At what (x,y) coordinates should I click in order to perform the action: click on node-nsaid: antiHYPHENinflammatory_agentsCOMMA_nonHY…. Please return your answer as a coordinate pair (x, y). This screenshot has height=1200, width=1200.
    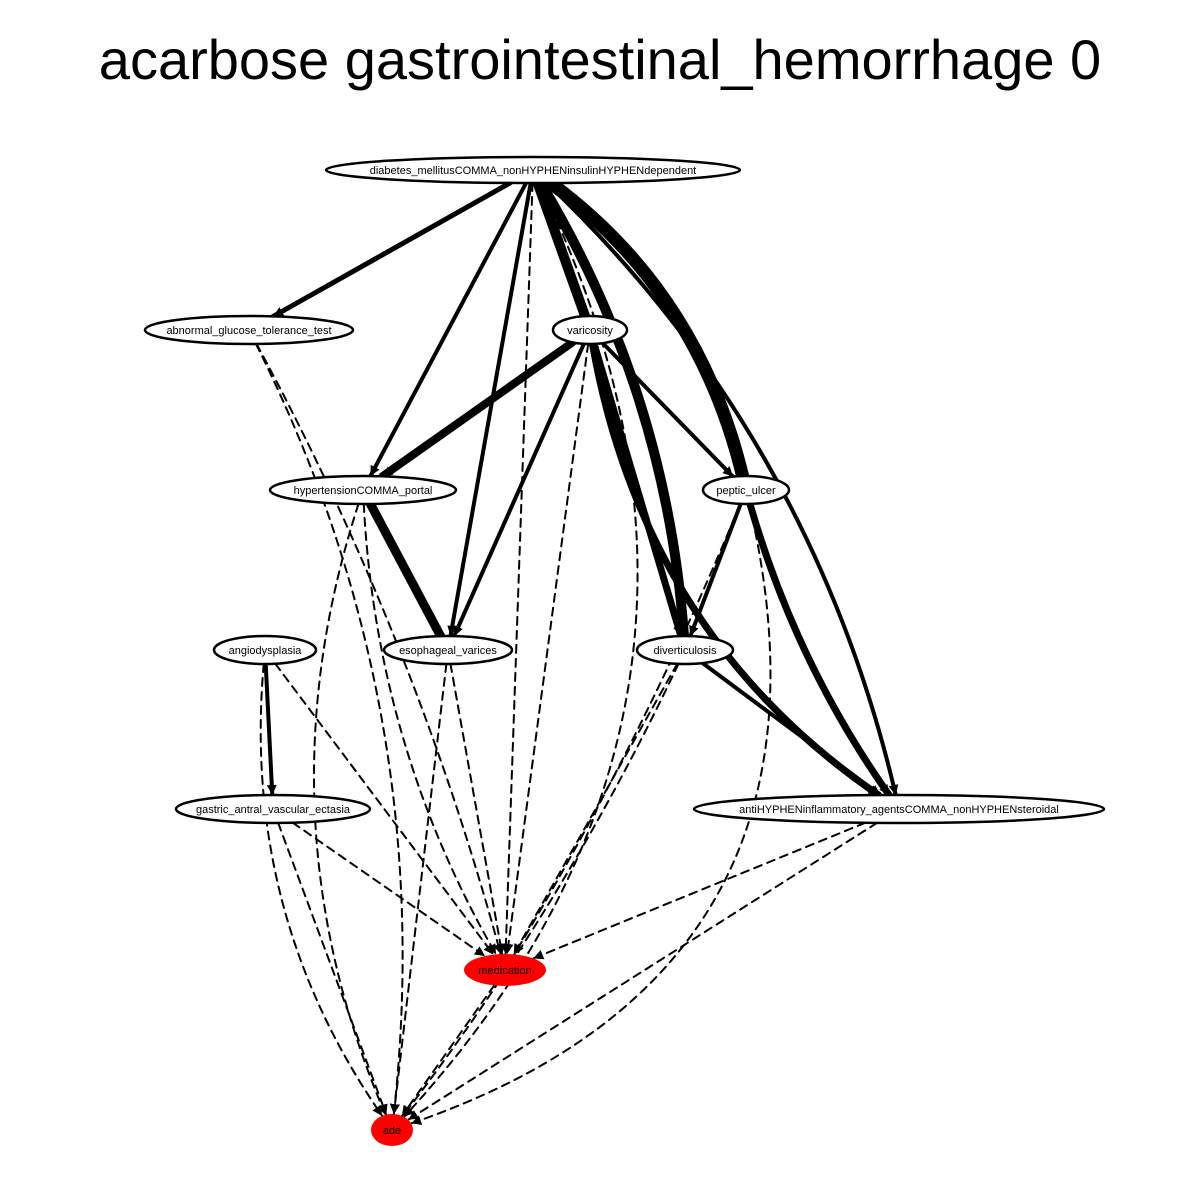
    Looking at the image, I should click on (899, 809).